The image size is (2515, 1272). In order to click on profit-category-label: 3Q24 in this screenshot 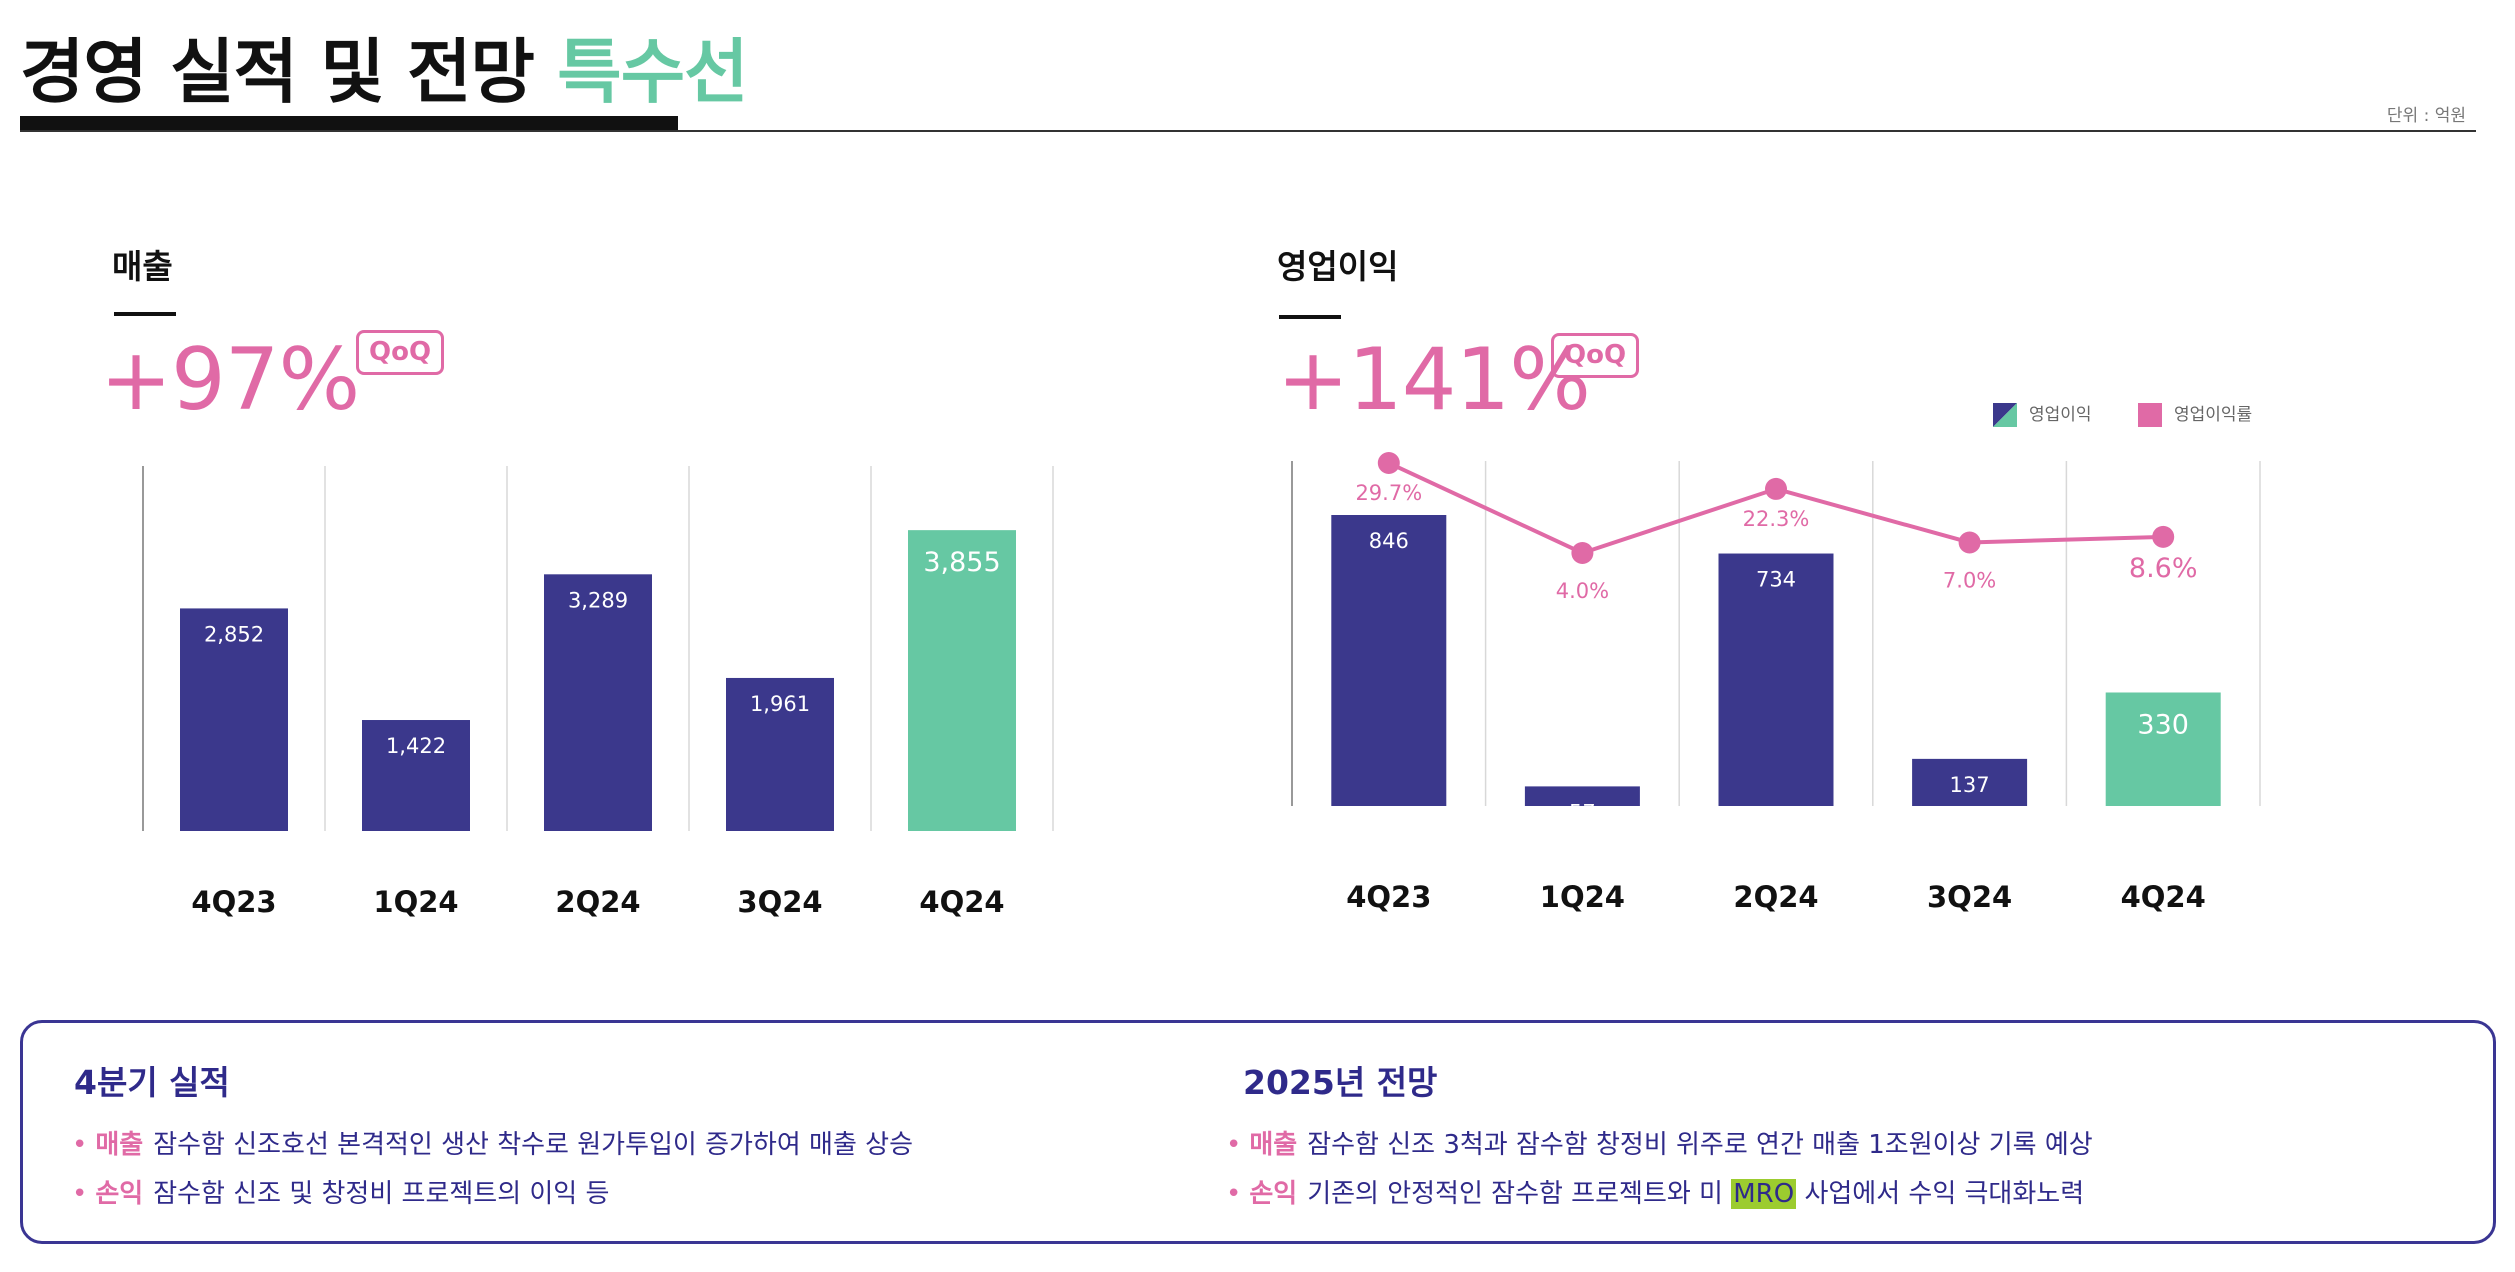, I will do `click(1969, 897)`.